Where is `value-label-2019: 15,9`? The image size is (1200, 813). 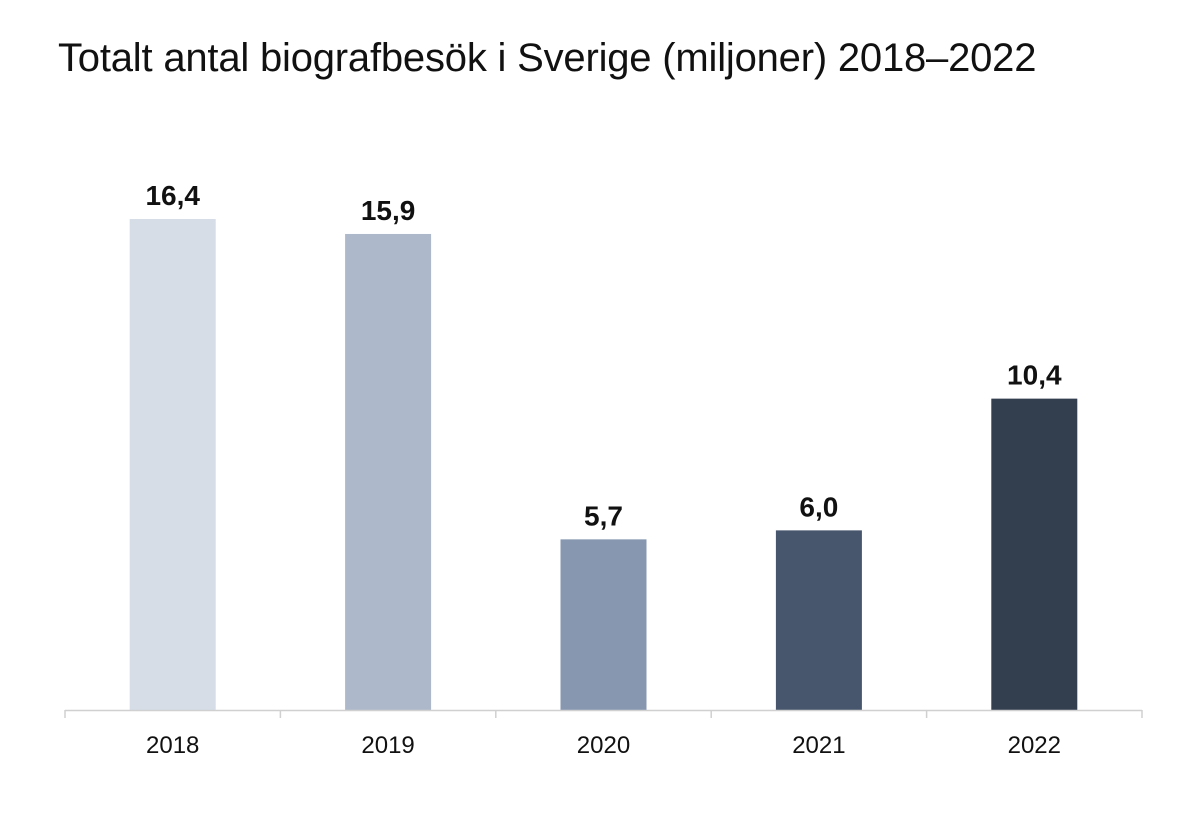 value-label-2019: 15,9 is located at coordinates (388, 210).